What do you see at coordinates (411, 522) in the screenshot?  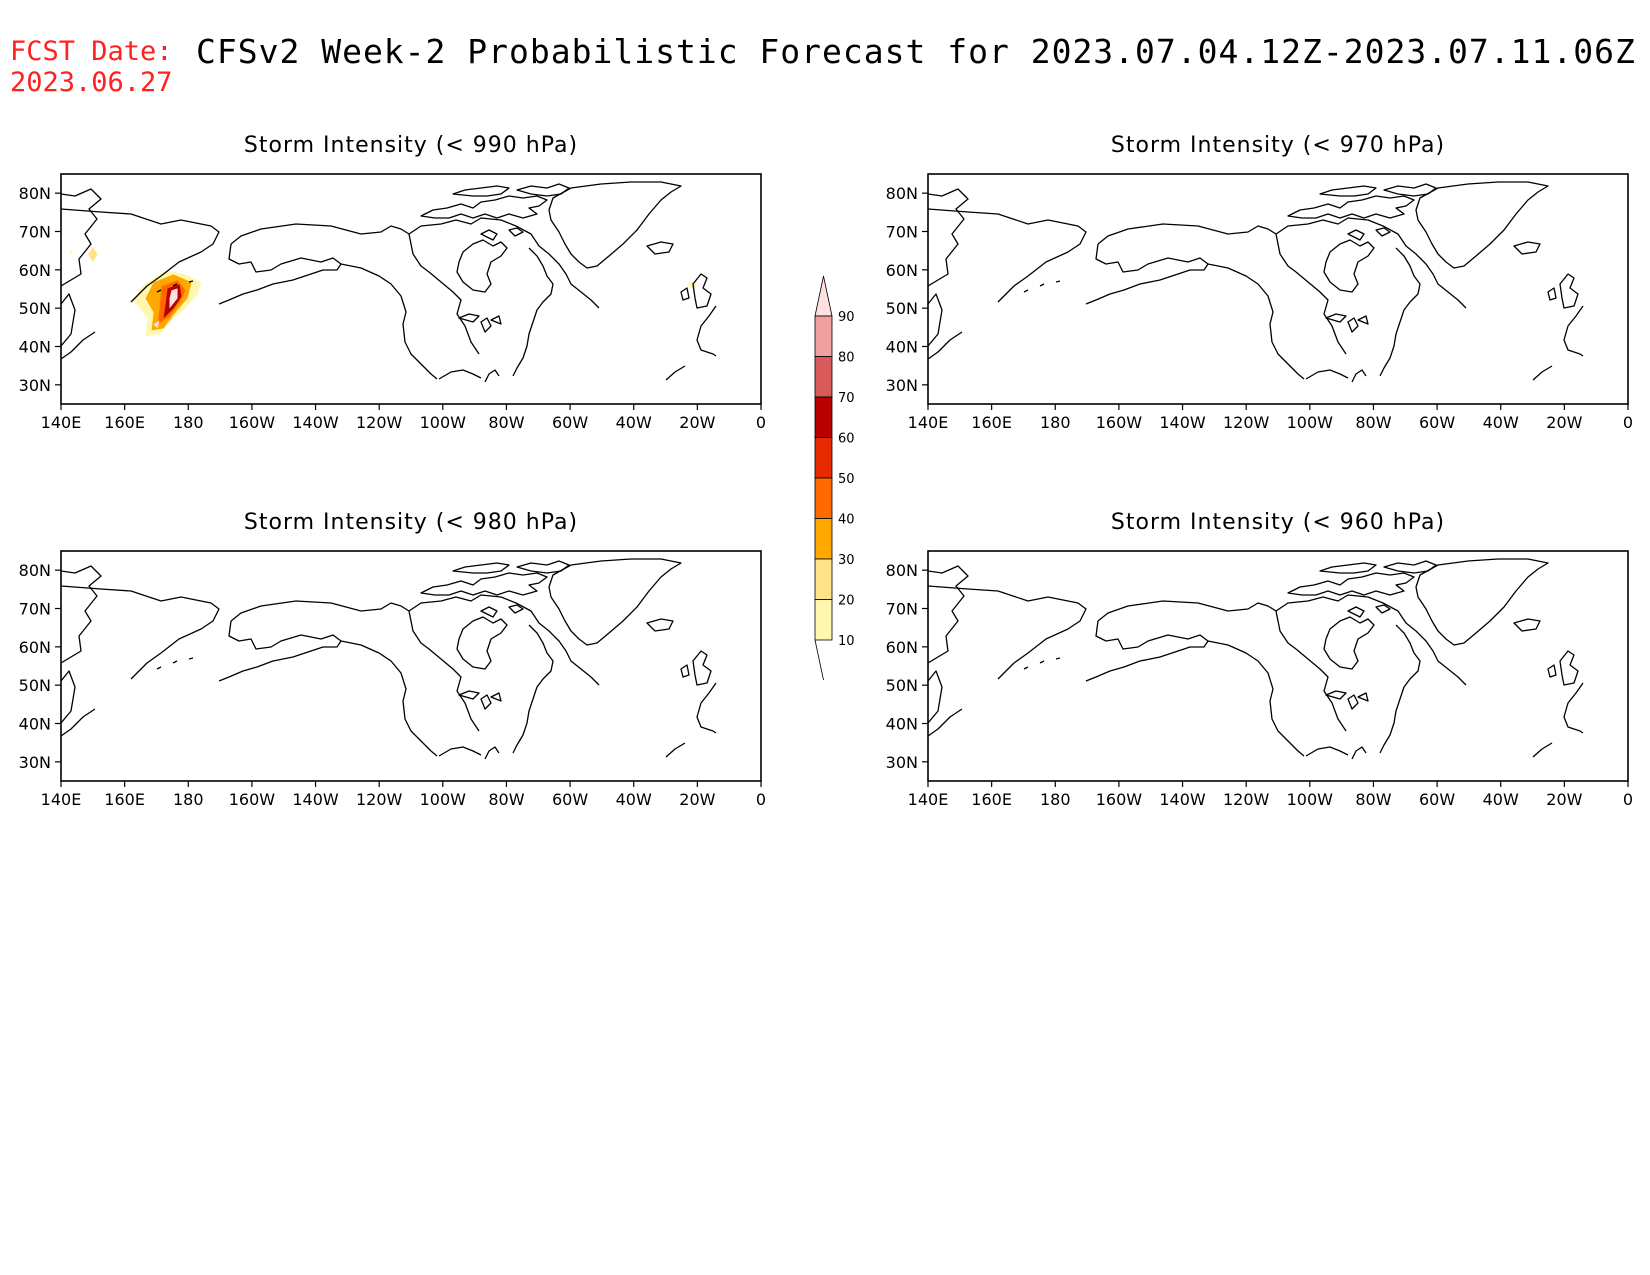 I see `panel-title: Storm Intensity (< 980 hPa)` at bounding box center [411, 522].